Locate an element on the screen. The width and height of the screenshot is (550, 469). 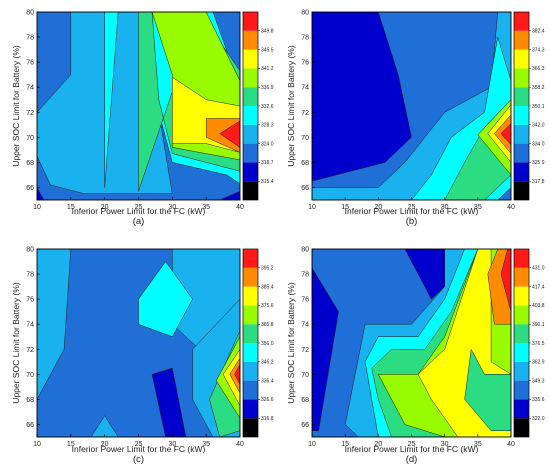
y-axis-label: Upper SOC Limit for Battery (%) is located at coordinates (16, 106).